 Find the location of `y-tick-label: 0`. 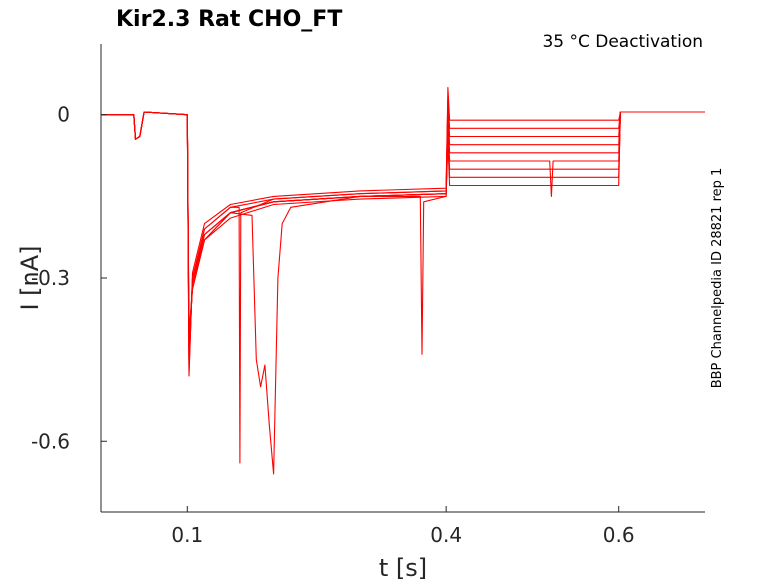

y-tick-label: 0 is located at coordinates (63, 115).